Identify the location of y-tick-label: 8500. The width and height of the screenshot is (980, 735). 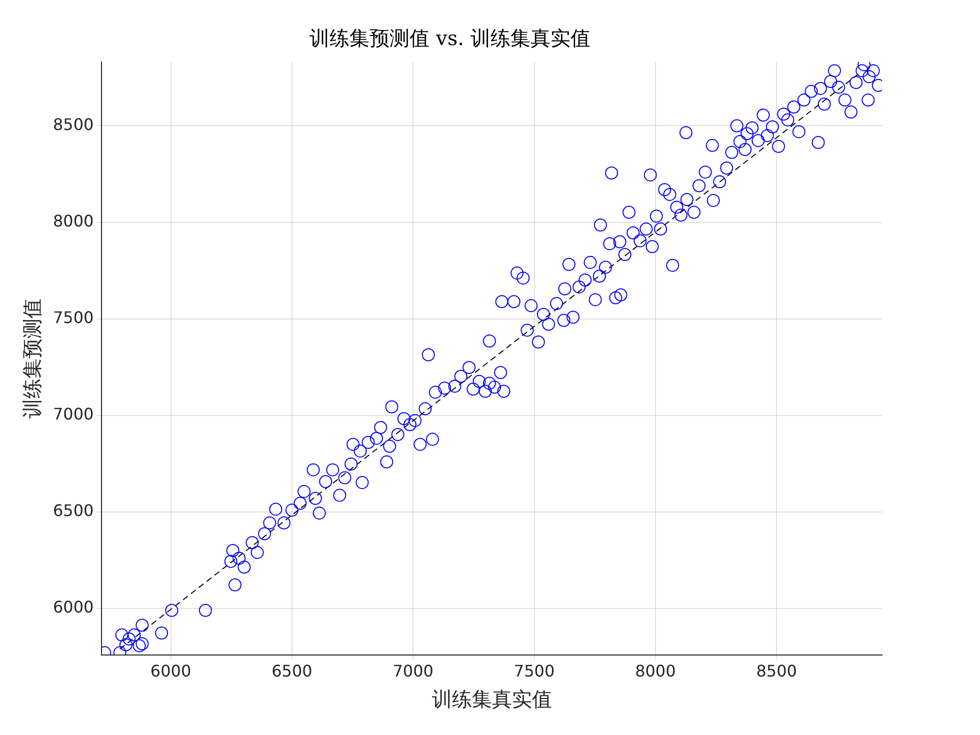
(73, 124).